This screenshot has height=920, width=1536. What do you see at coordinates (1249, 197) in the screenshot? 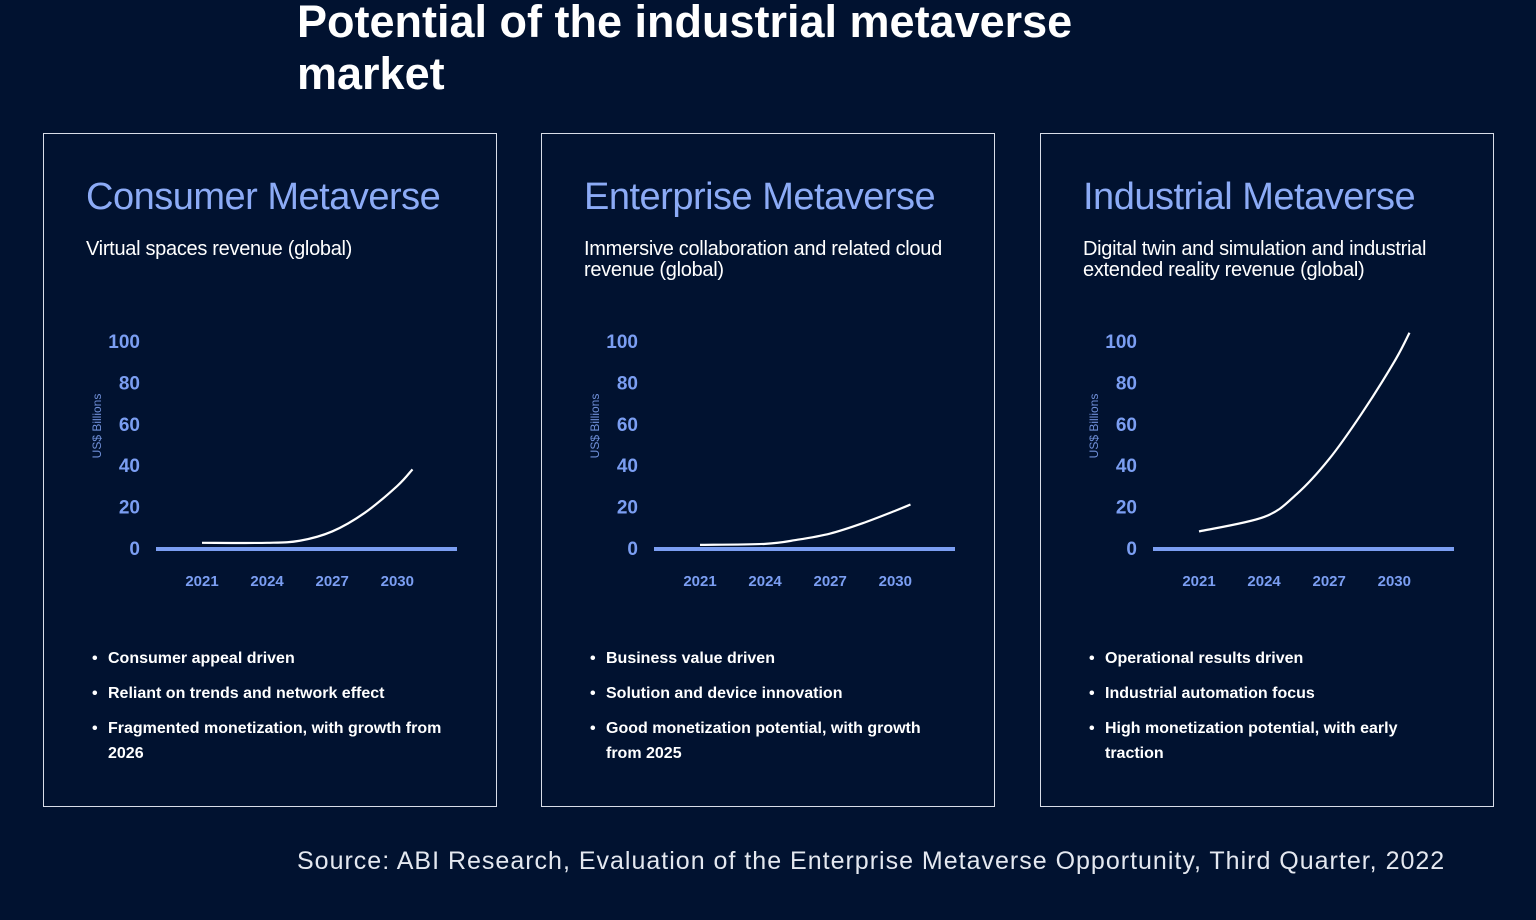
I see `chart-title: Industrial Metaverse` at bounding box center [1249, 197].